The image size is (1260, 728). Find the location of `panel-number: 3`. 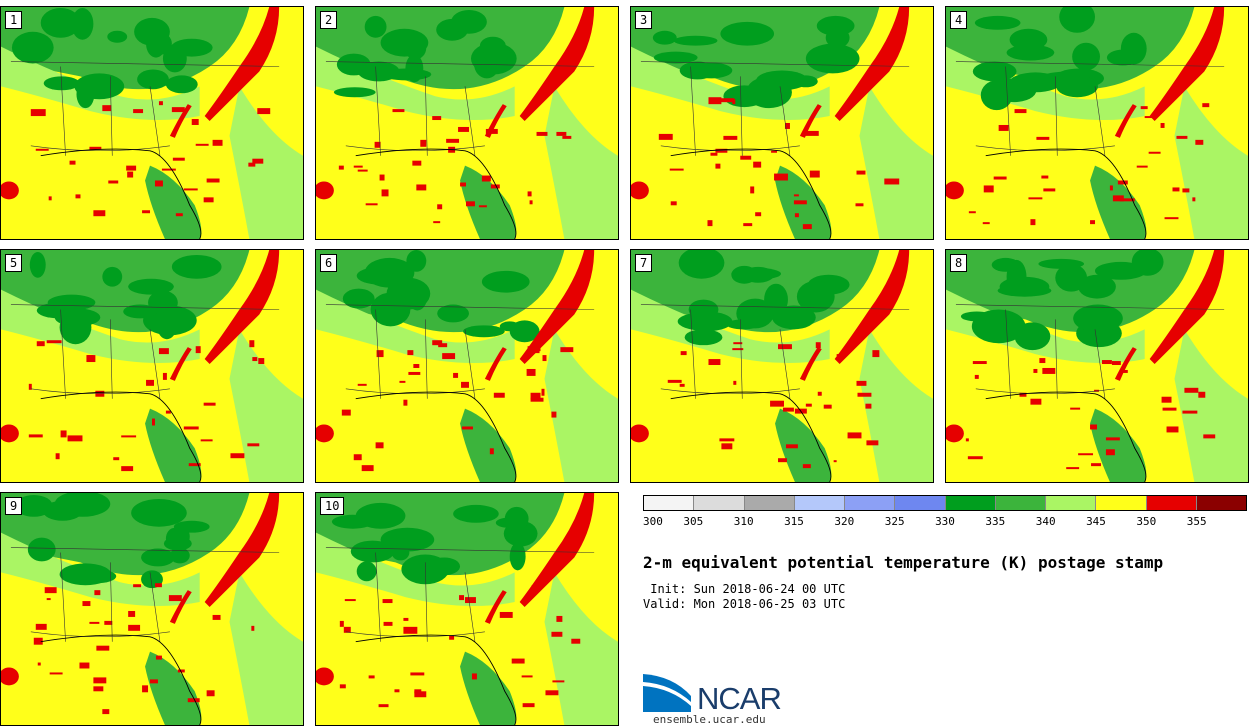

panel-number: 3 is located at coordinates (644, 20).